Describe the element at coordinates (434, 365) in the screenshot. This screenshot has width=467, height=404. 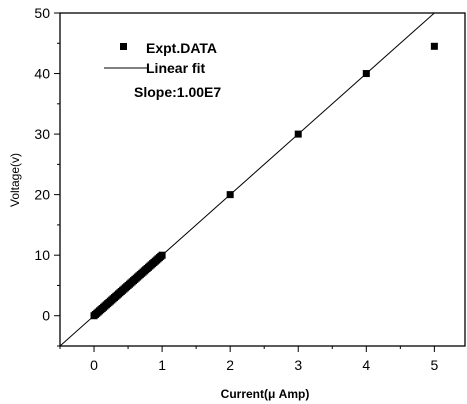
I see `x-tick-label: 5` at that location.